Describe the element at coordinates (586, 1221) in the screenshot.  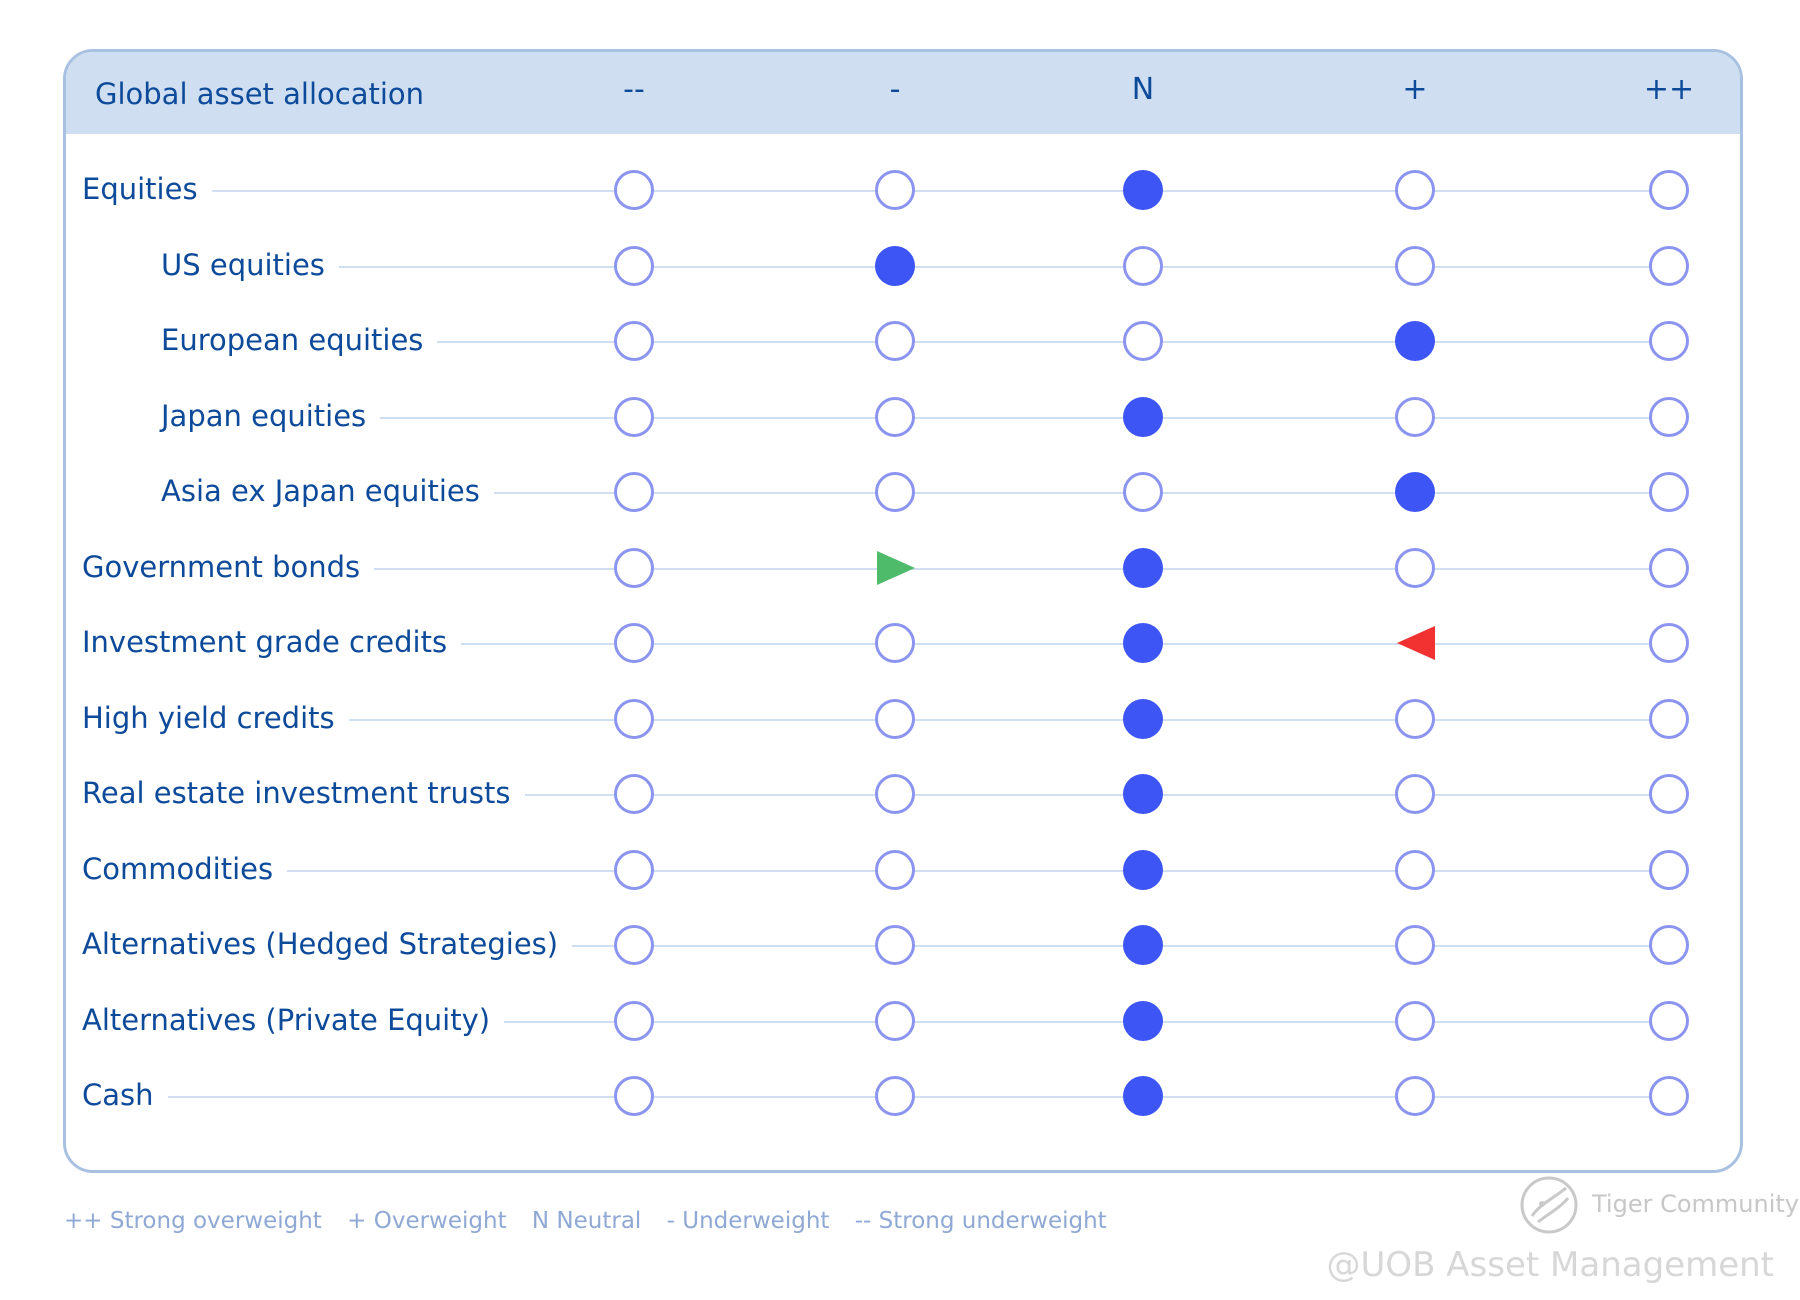
I see `legend-item: N Neutral` at that location.